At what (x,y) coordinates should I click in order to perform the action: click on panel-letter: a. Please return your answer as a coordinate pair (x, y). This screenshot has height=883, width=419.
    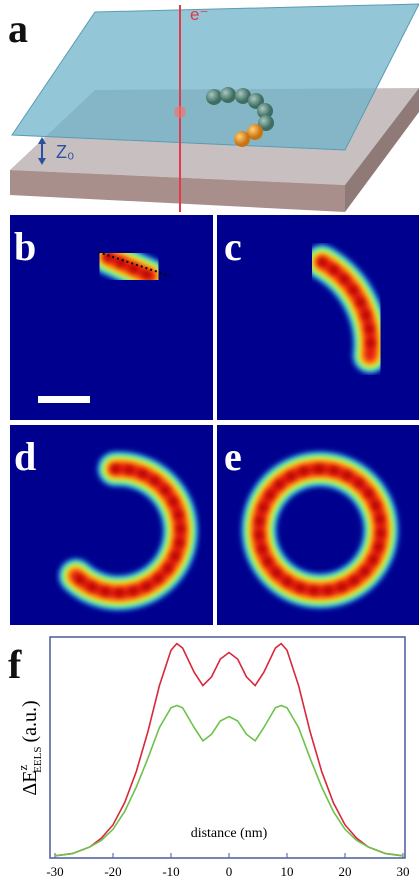
    Looking at the image, I should click on (18, 28).